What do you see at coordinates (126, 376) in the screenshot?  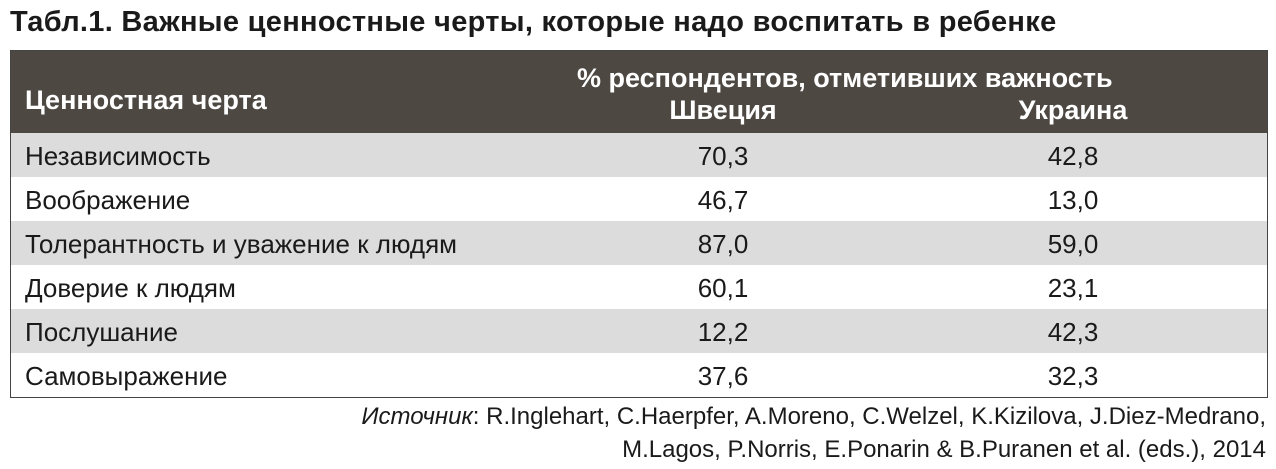 I see `row-label: Самовыражение` at bounding box center [126, 376].